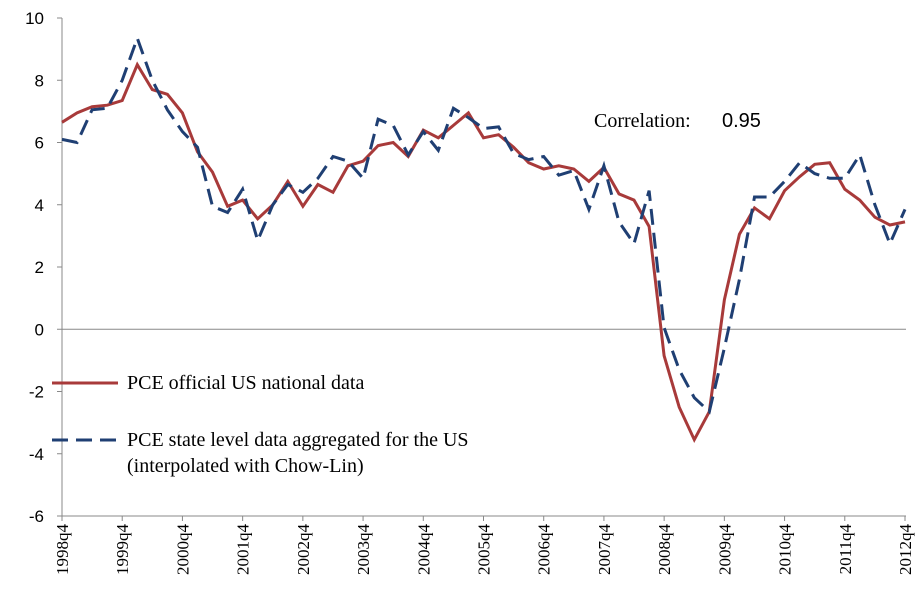  What do you see at coordinates (724, 550) in the screenshot?
I see `x-tick-label: 2009q4` at bounding box center [724, 550].